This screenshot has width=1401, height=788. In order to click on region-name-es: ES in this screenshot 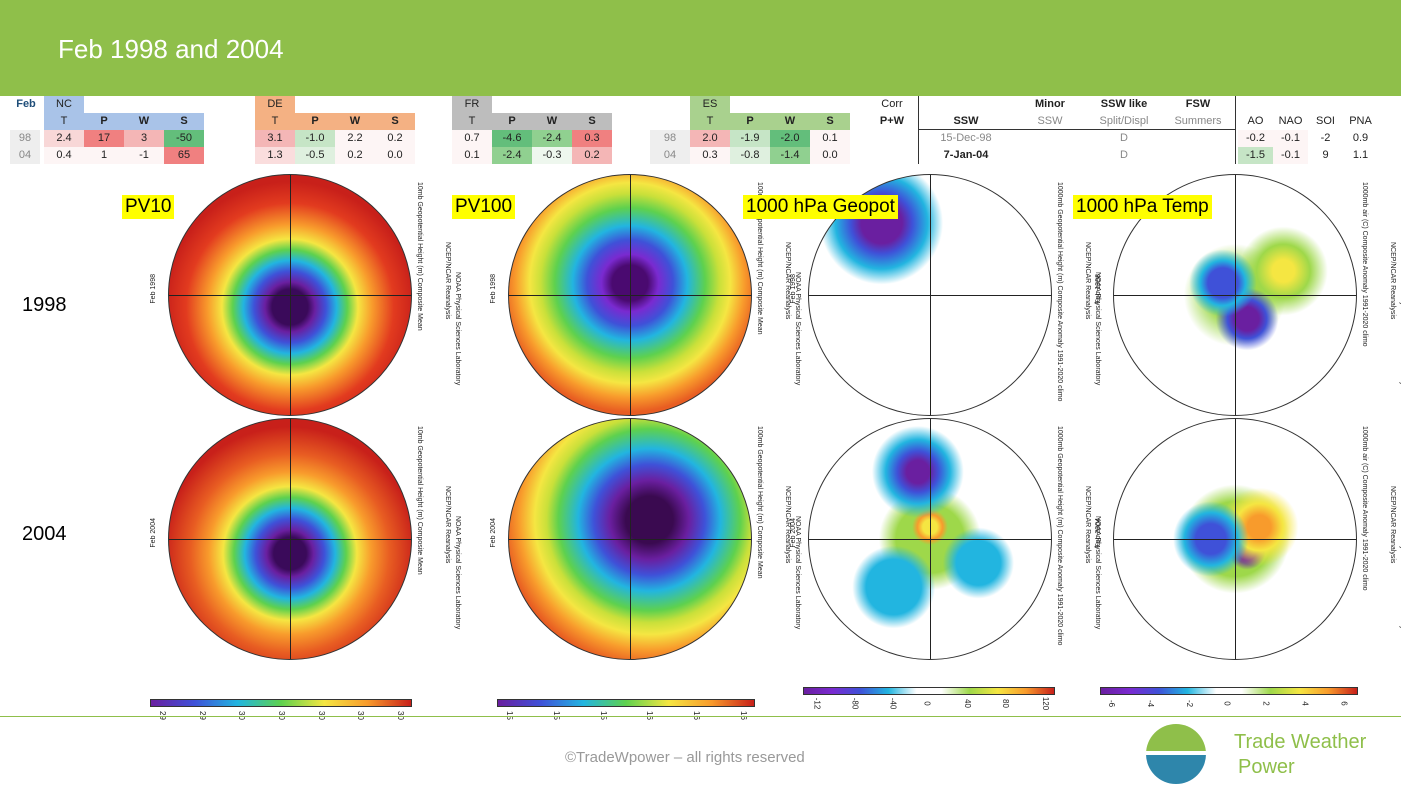, I will do `click(710, 104)`.